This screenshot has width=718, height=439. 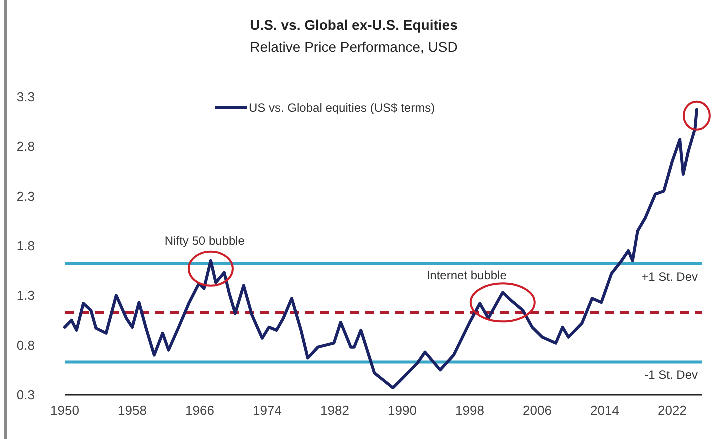 I want to click on annotation: Nifty 50 bubble, so click(x=205, y=241).